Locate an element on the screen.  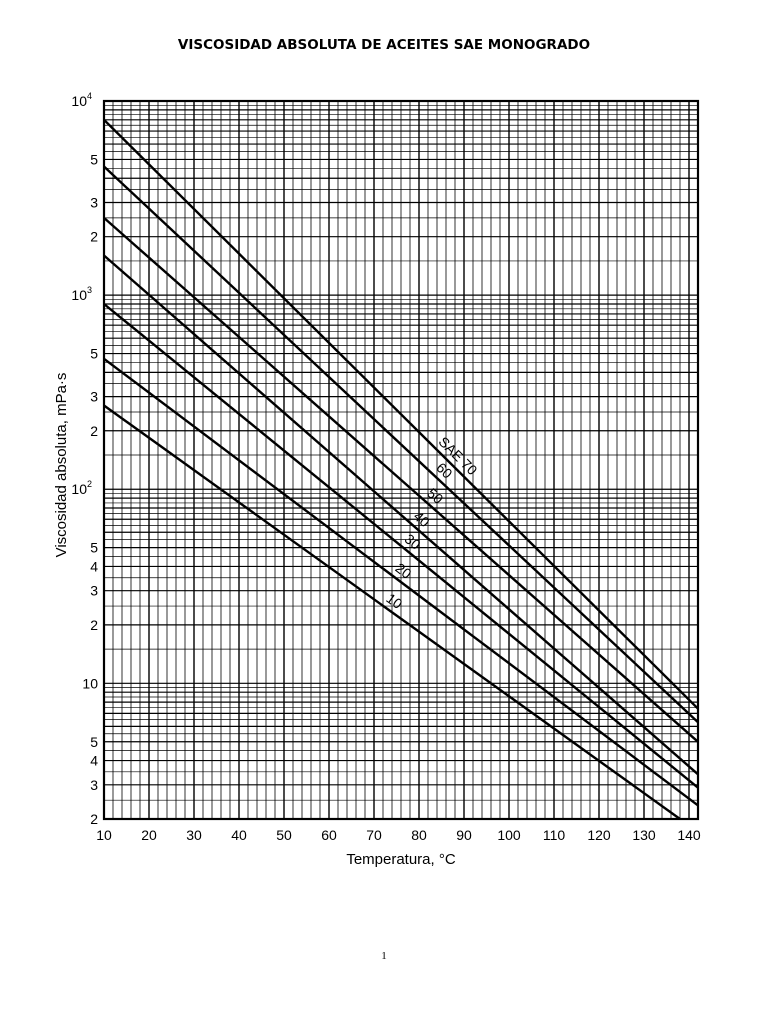
x-tick-label: 10 is located at coordinates (104, 835).